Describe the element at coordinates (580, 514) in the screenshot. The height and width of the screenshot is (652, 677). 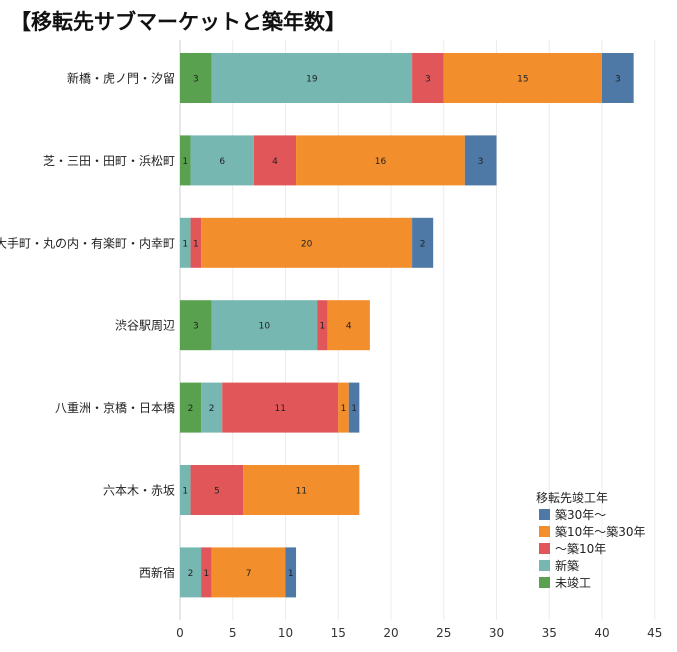
I see `legend-label: 築30年～` at that location.